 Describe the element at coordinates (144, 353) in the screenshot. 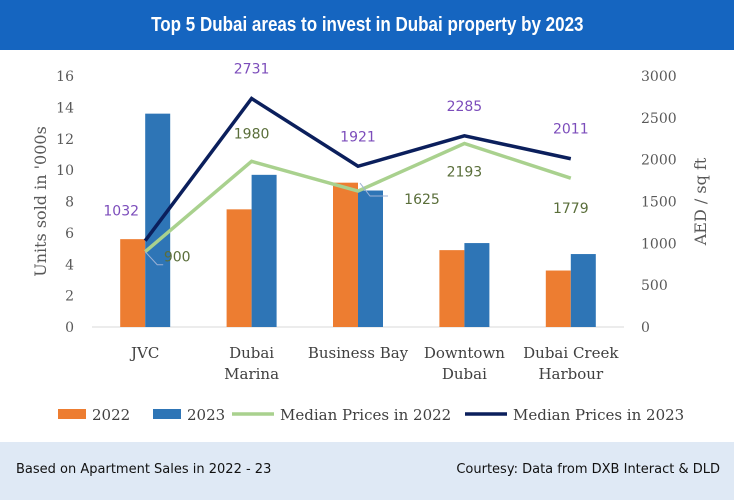

I see `x-tick-label: JVC` at that location.